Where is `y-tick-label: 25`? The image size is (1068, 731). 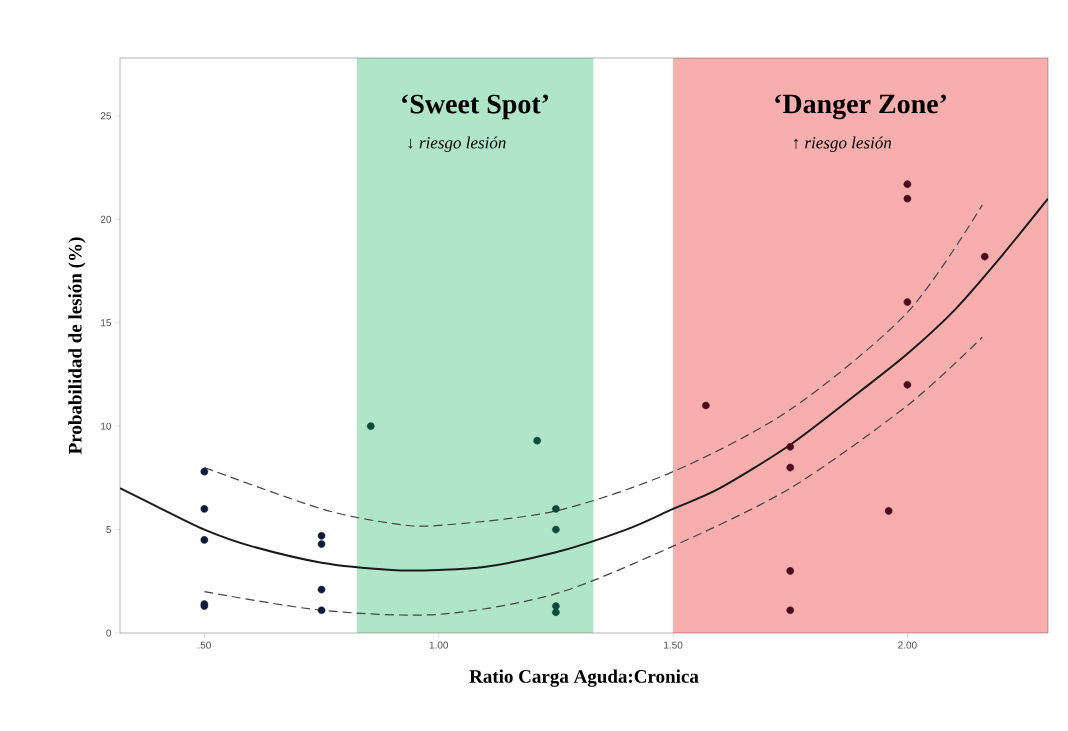
y-tick-label: 25 is located at coordinates (106, 116).